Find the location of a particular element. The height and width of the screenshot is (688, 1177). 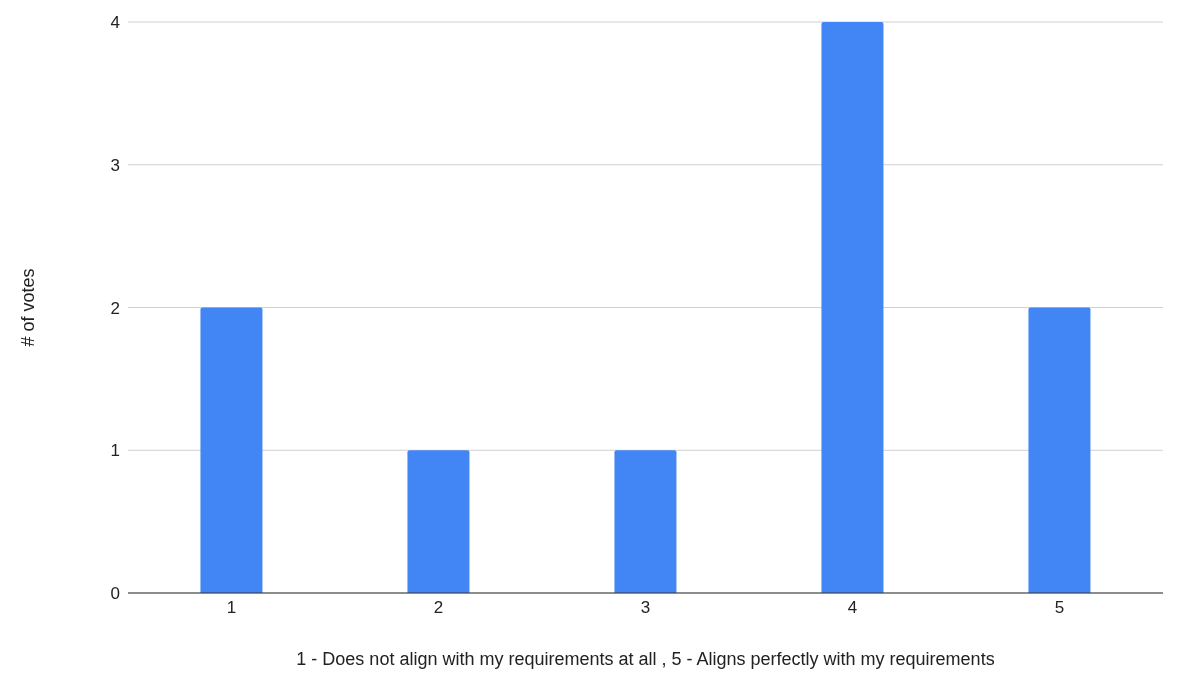

y-tick-label: 1 is located at coordinates (115, 451).